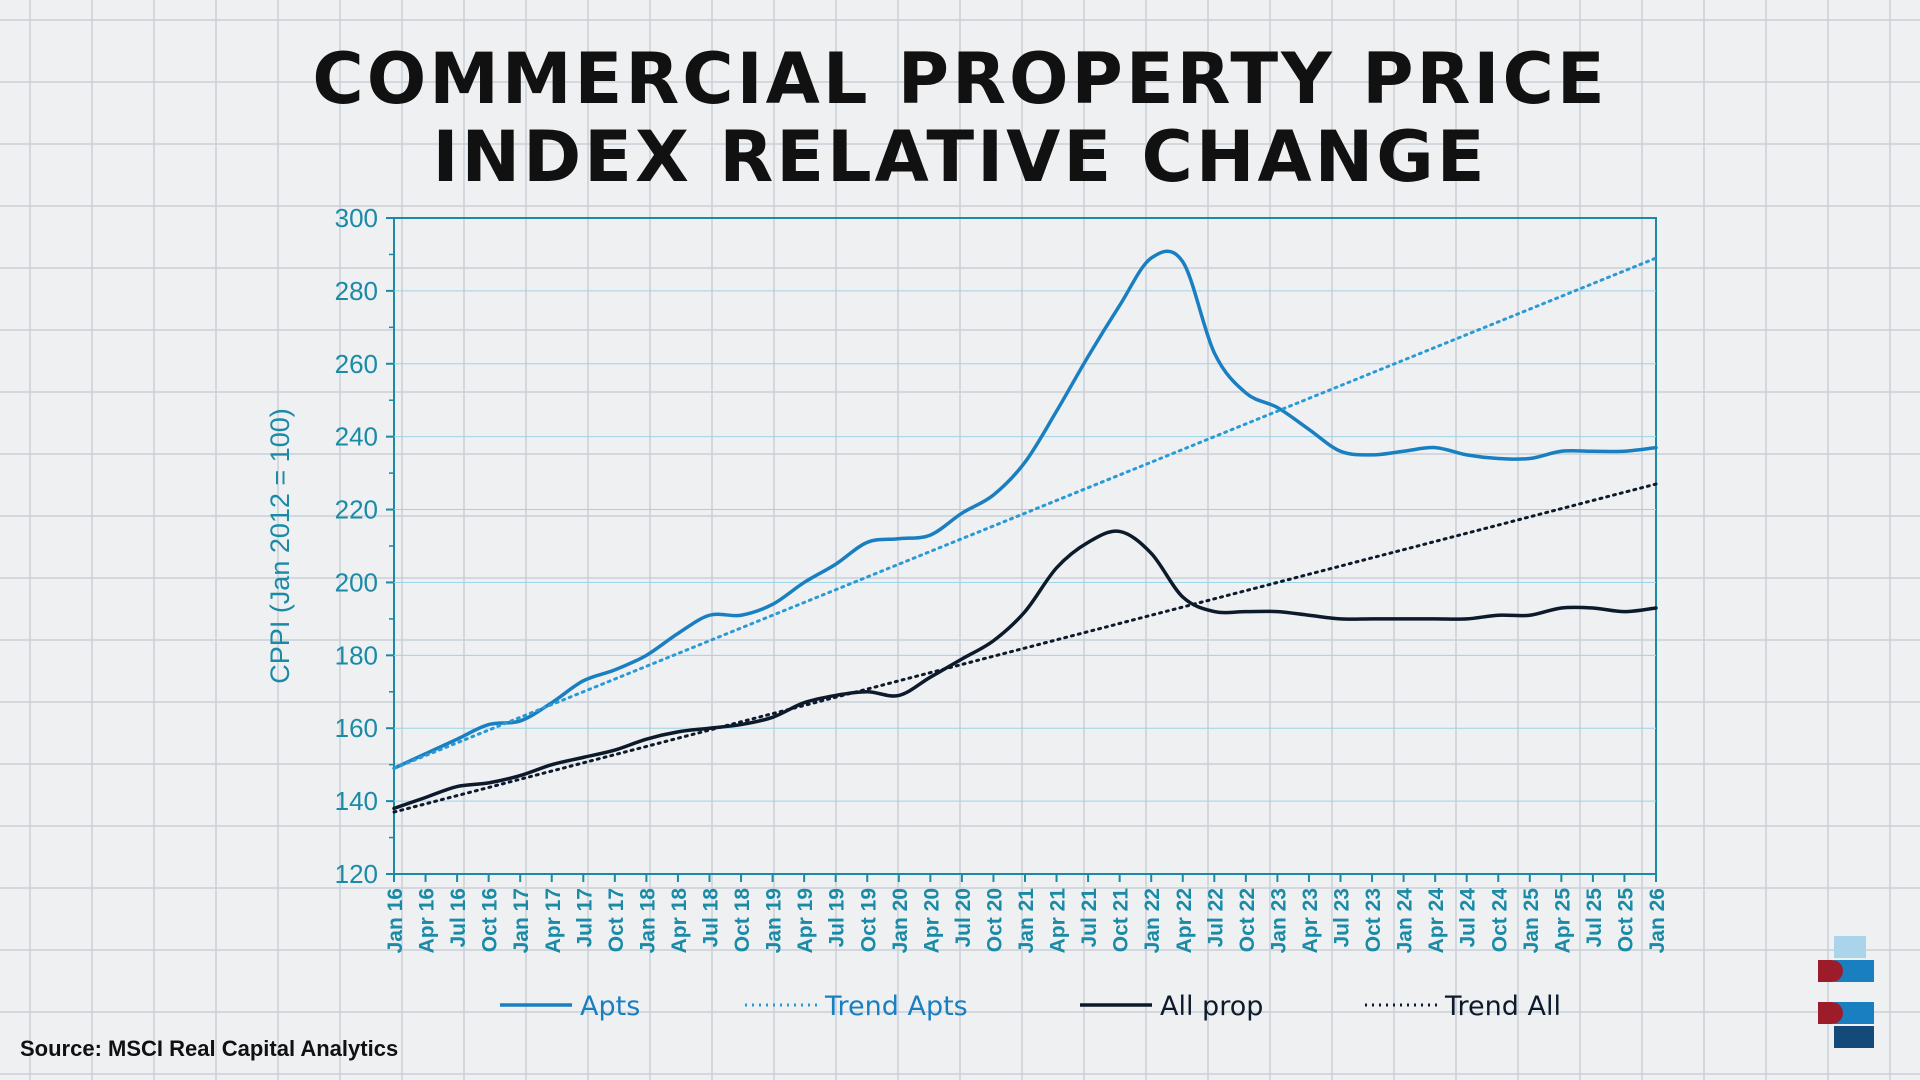  I want to click on y-axis-label: CPPI (Jan 2012 = 100), so click(280, 545).